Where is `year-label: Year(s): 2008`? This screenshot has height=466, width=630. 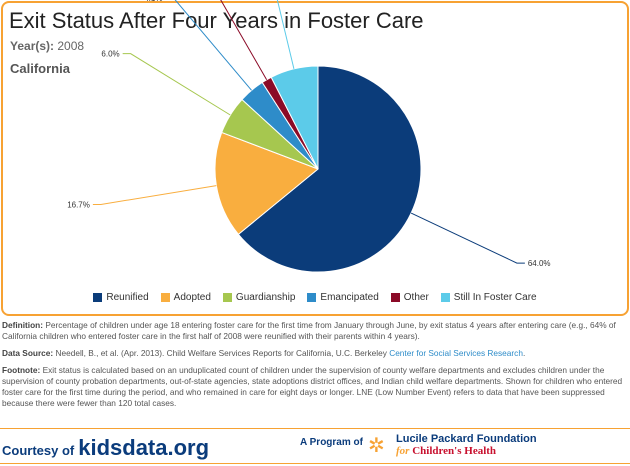
year-label: Year(s): 2008 is located at coordinates (47, 46).